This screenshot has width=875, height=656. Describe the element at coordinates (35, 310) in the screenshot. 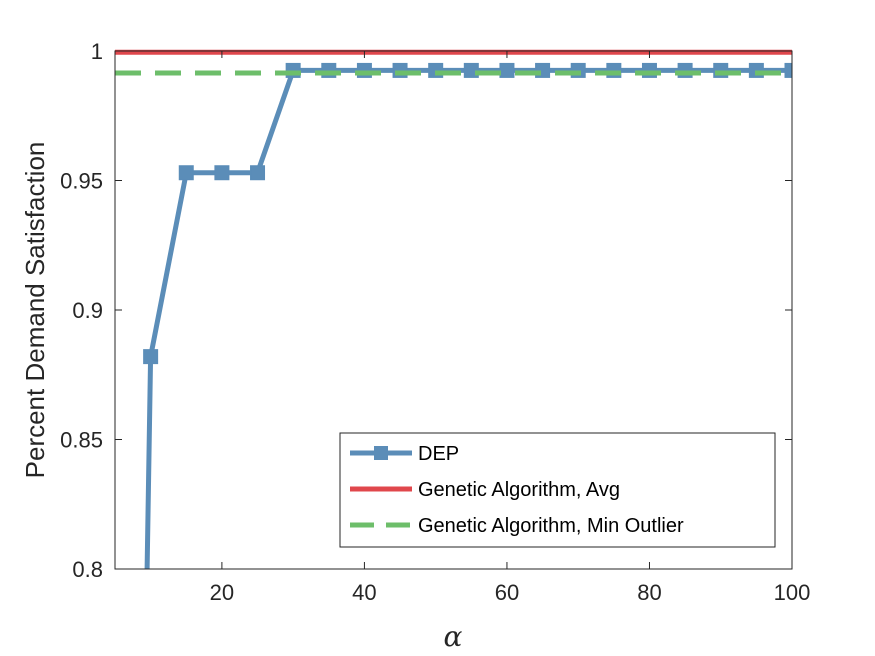

I see `y-axis-label: Percent Demand Satisfaction` at that location.